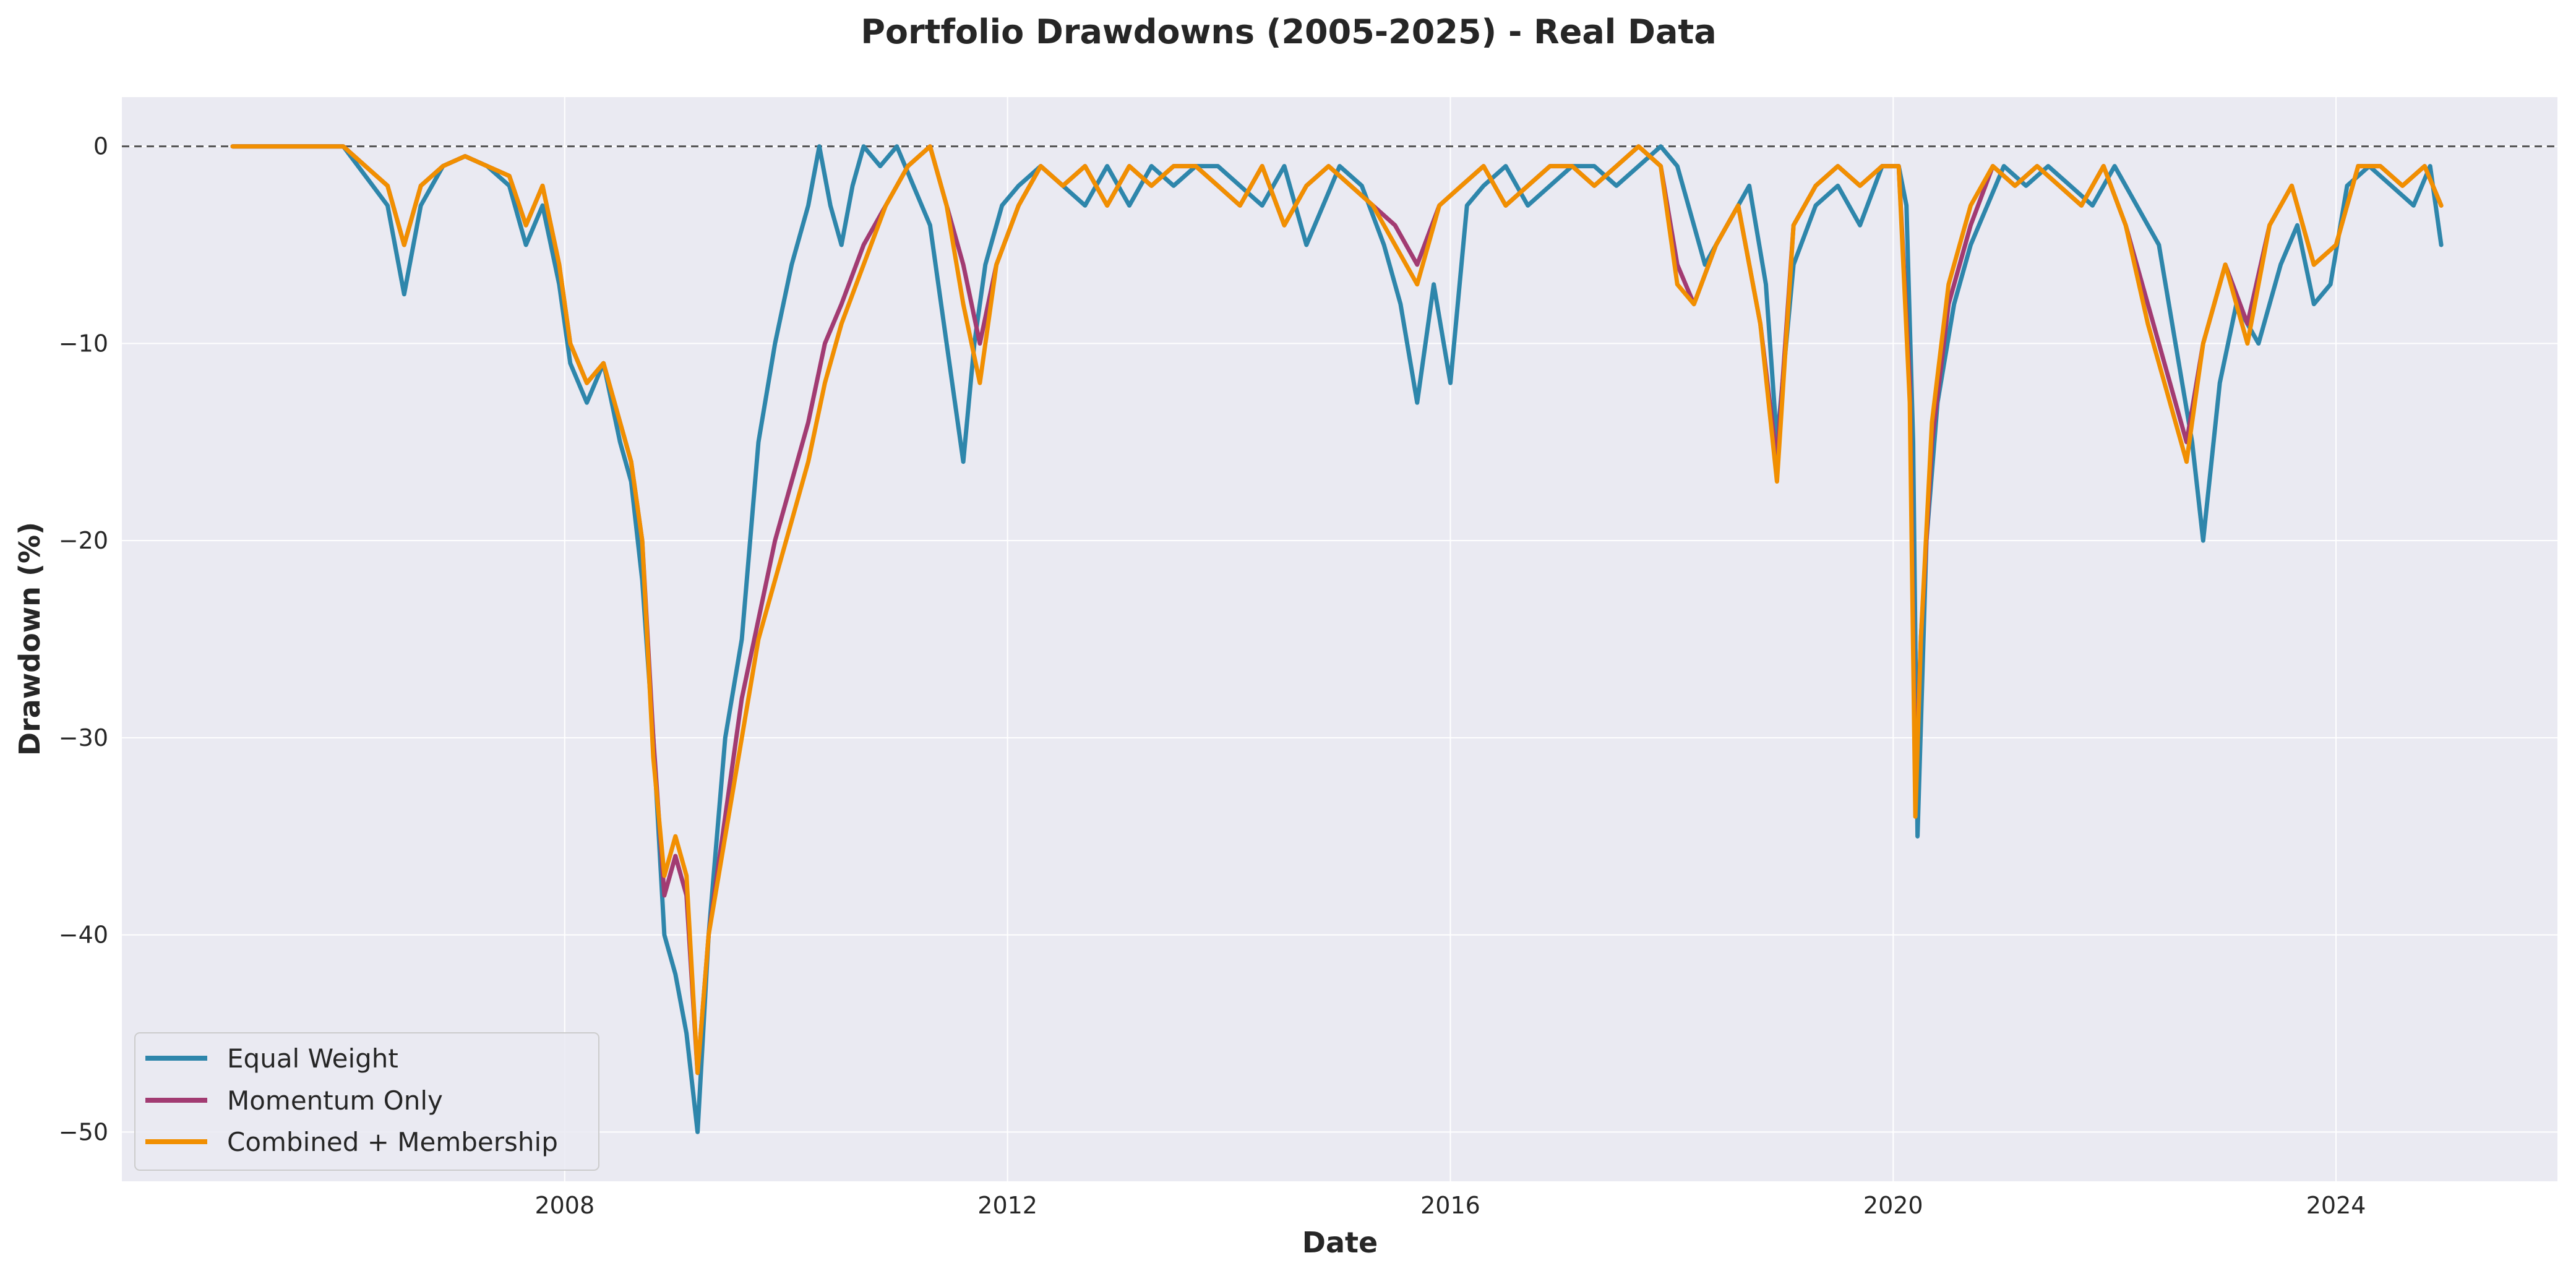  What do you see at coordinates (83, 737) in the screenshot?
I see `y-tick-label: −30` at bounding box center [83, 737].